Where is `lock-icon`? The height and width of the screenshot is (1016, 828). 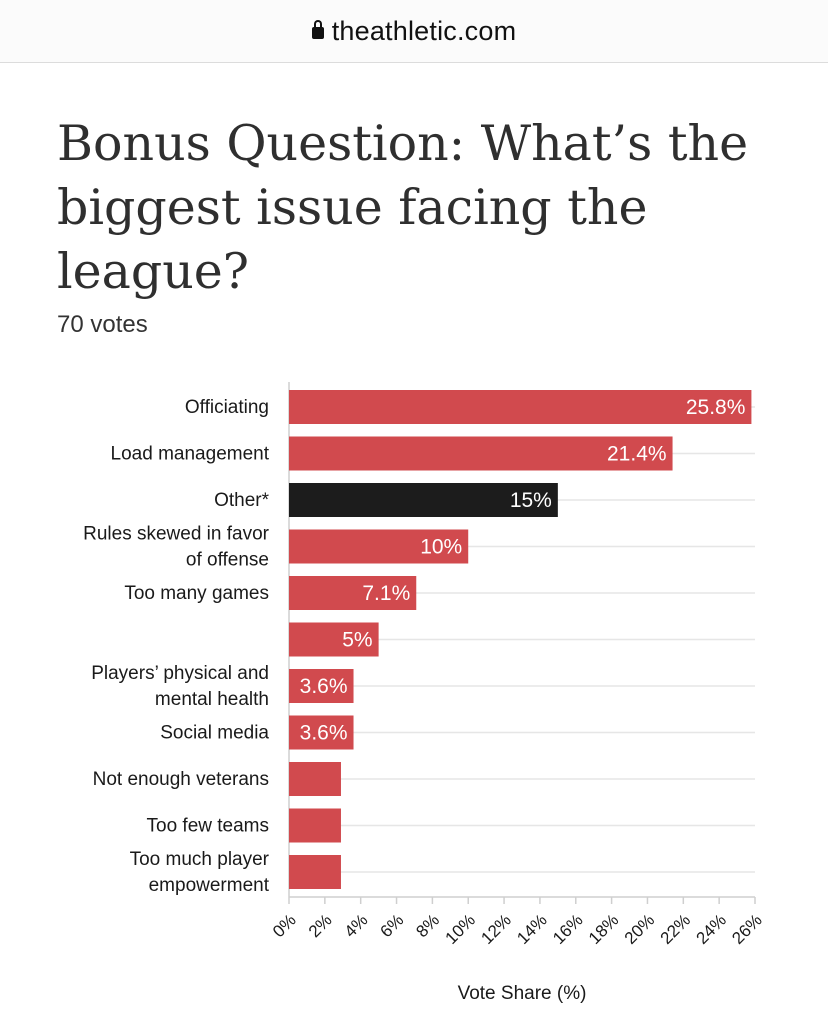 lock-icon is located at coordinates (317, 29).